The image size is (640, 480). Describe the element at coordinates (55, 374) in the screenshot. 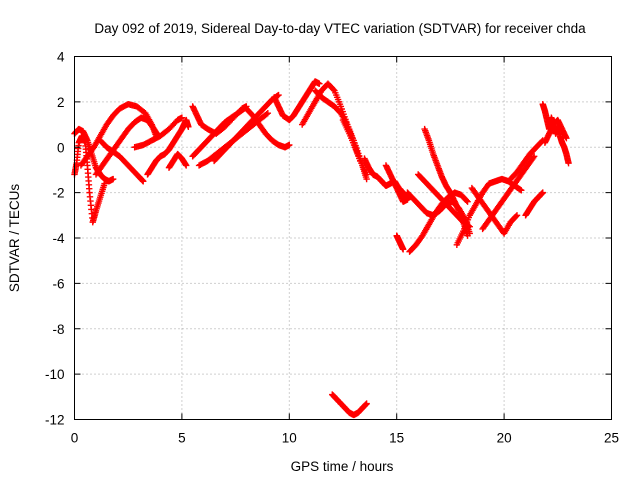

I see `y-tick-label: -10` at that location.